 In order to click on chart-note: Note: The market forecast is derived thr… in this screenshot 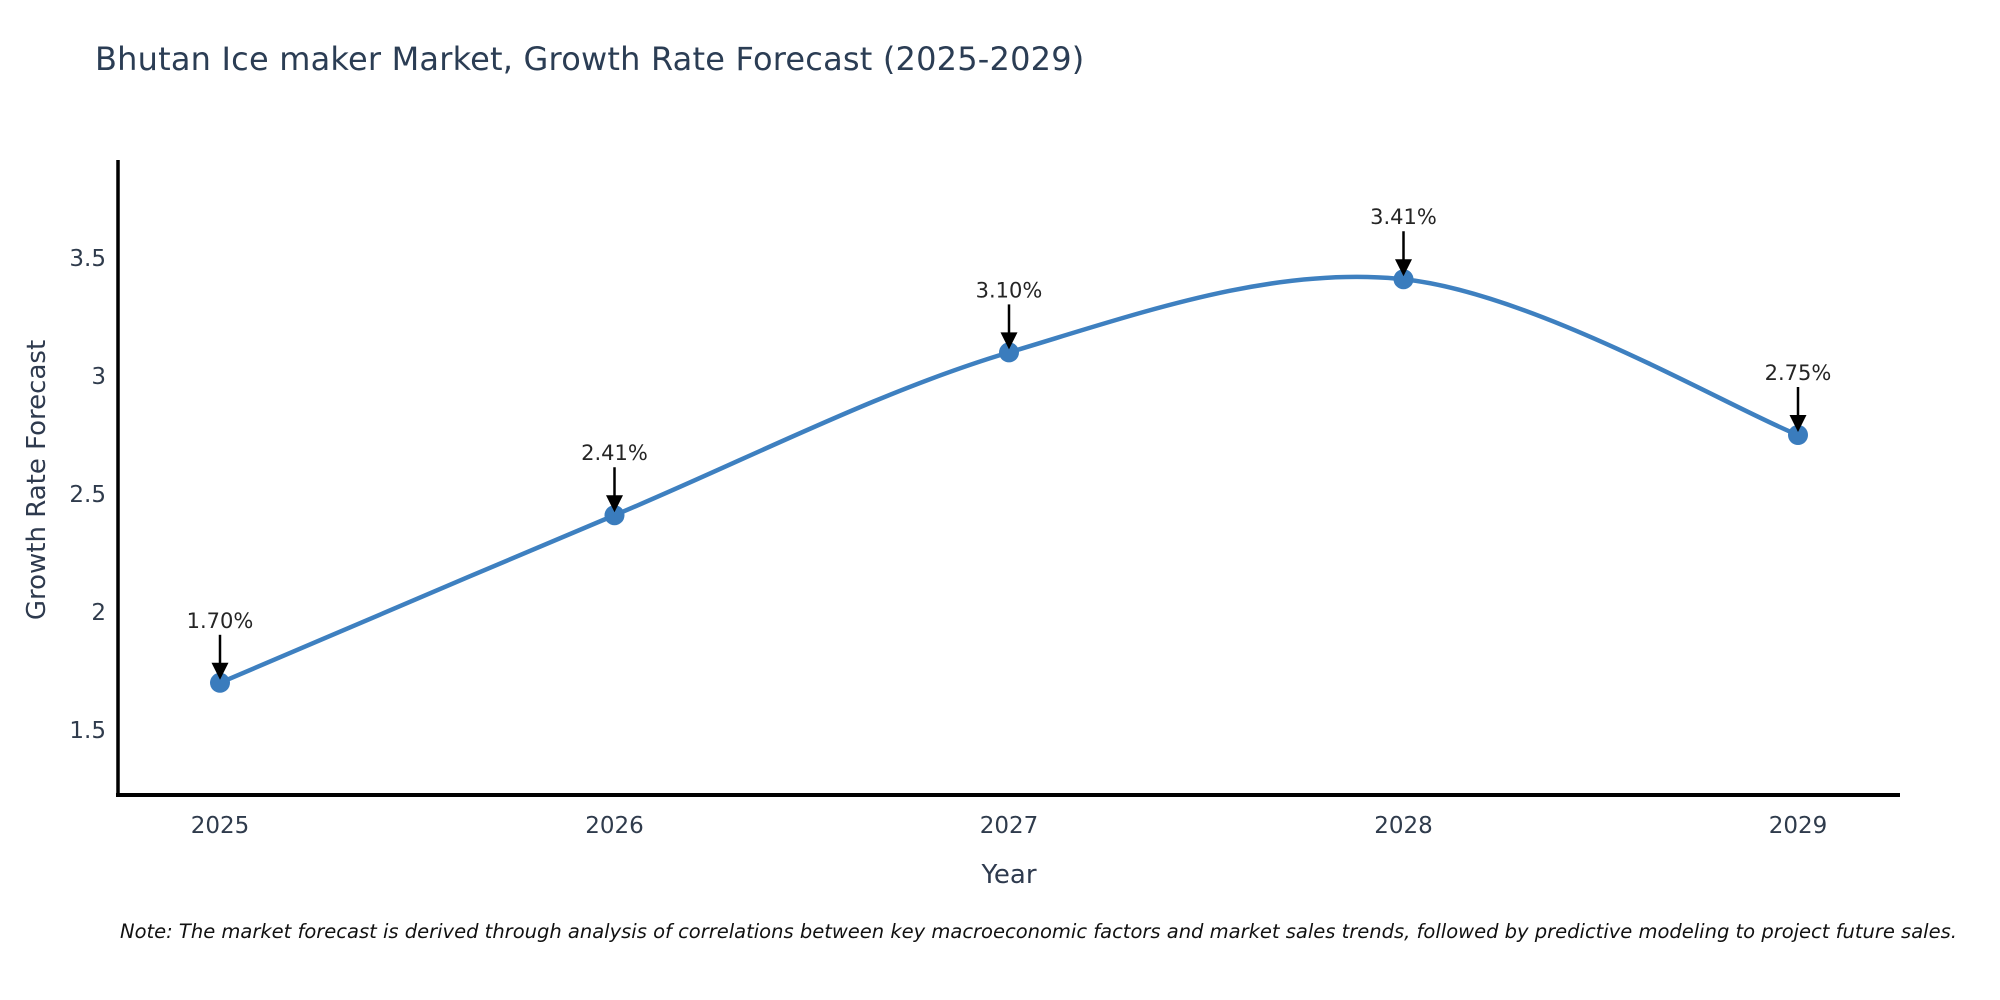, I will do `click(1038, 931)`.